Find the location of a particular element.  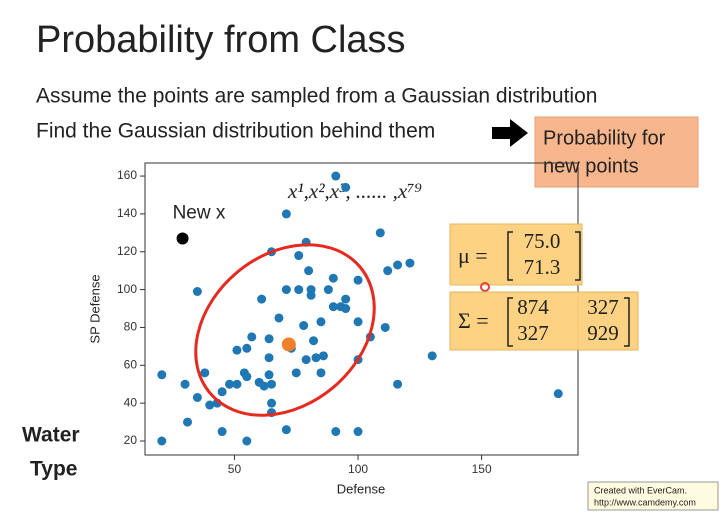

y-tick-label: 100 is located at coordinates (127, 289).